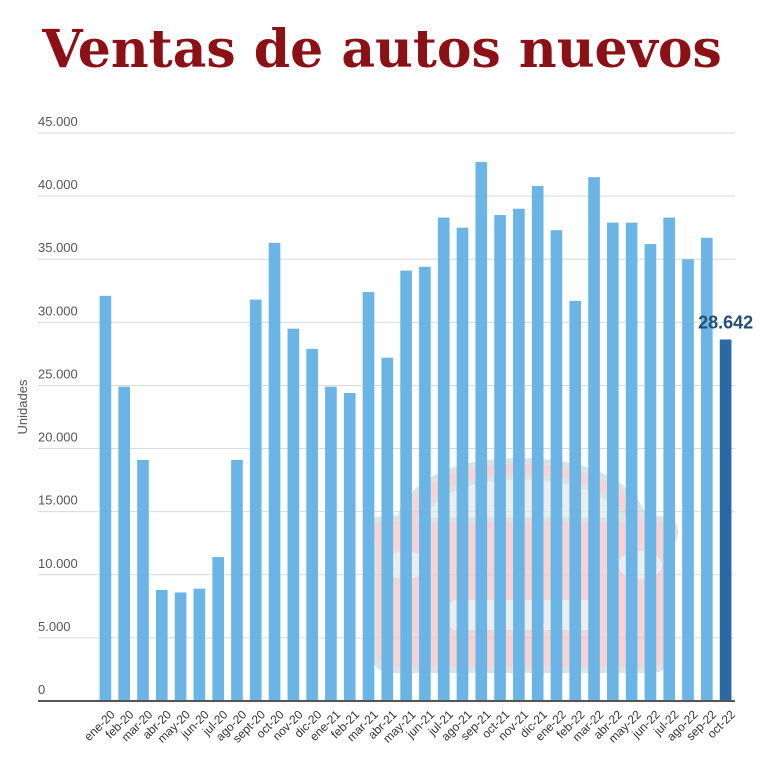 This screenshot has width=783, height=768. Describe the element at coordinates (54, 626) in the screenshot. I see `y-tick-label: 5.000` at that location.